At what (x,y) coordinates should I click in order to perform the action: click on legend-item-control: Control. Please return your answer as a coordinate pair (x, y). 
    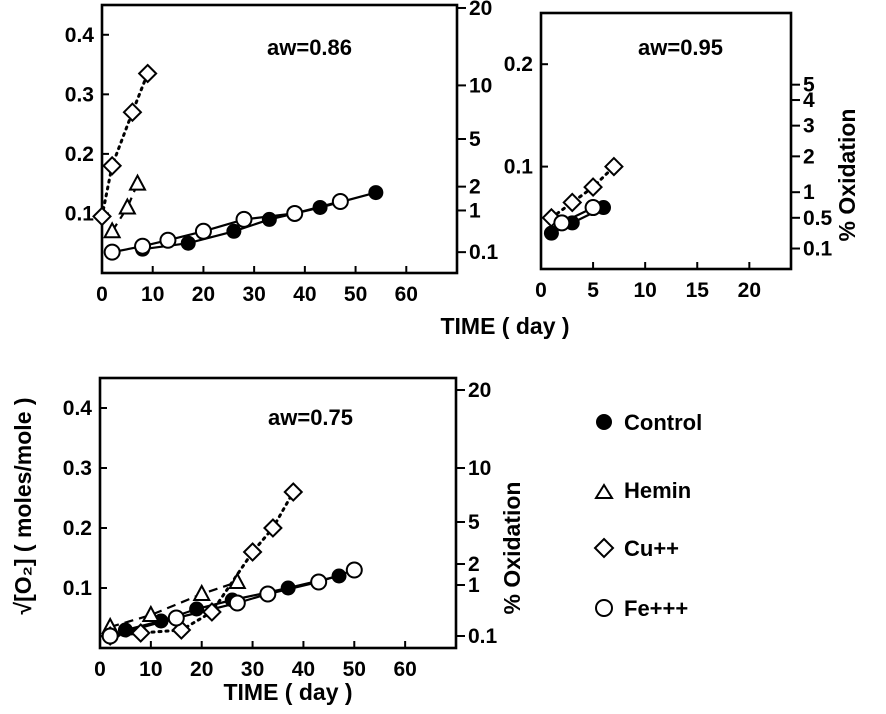
    Looking at the image, I should click on (649, 422).